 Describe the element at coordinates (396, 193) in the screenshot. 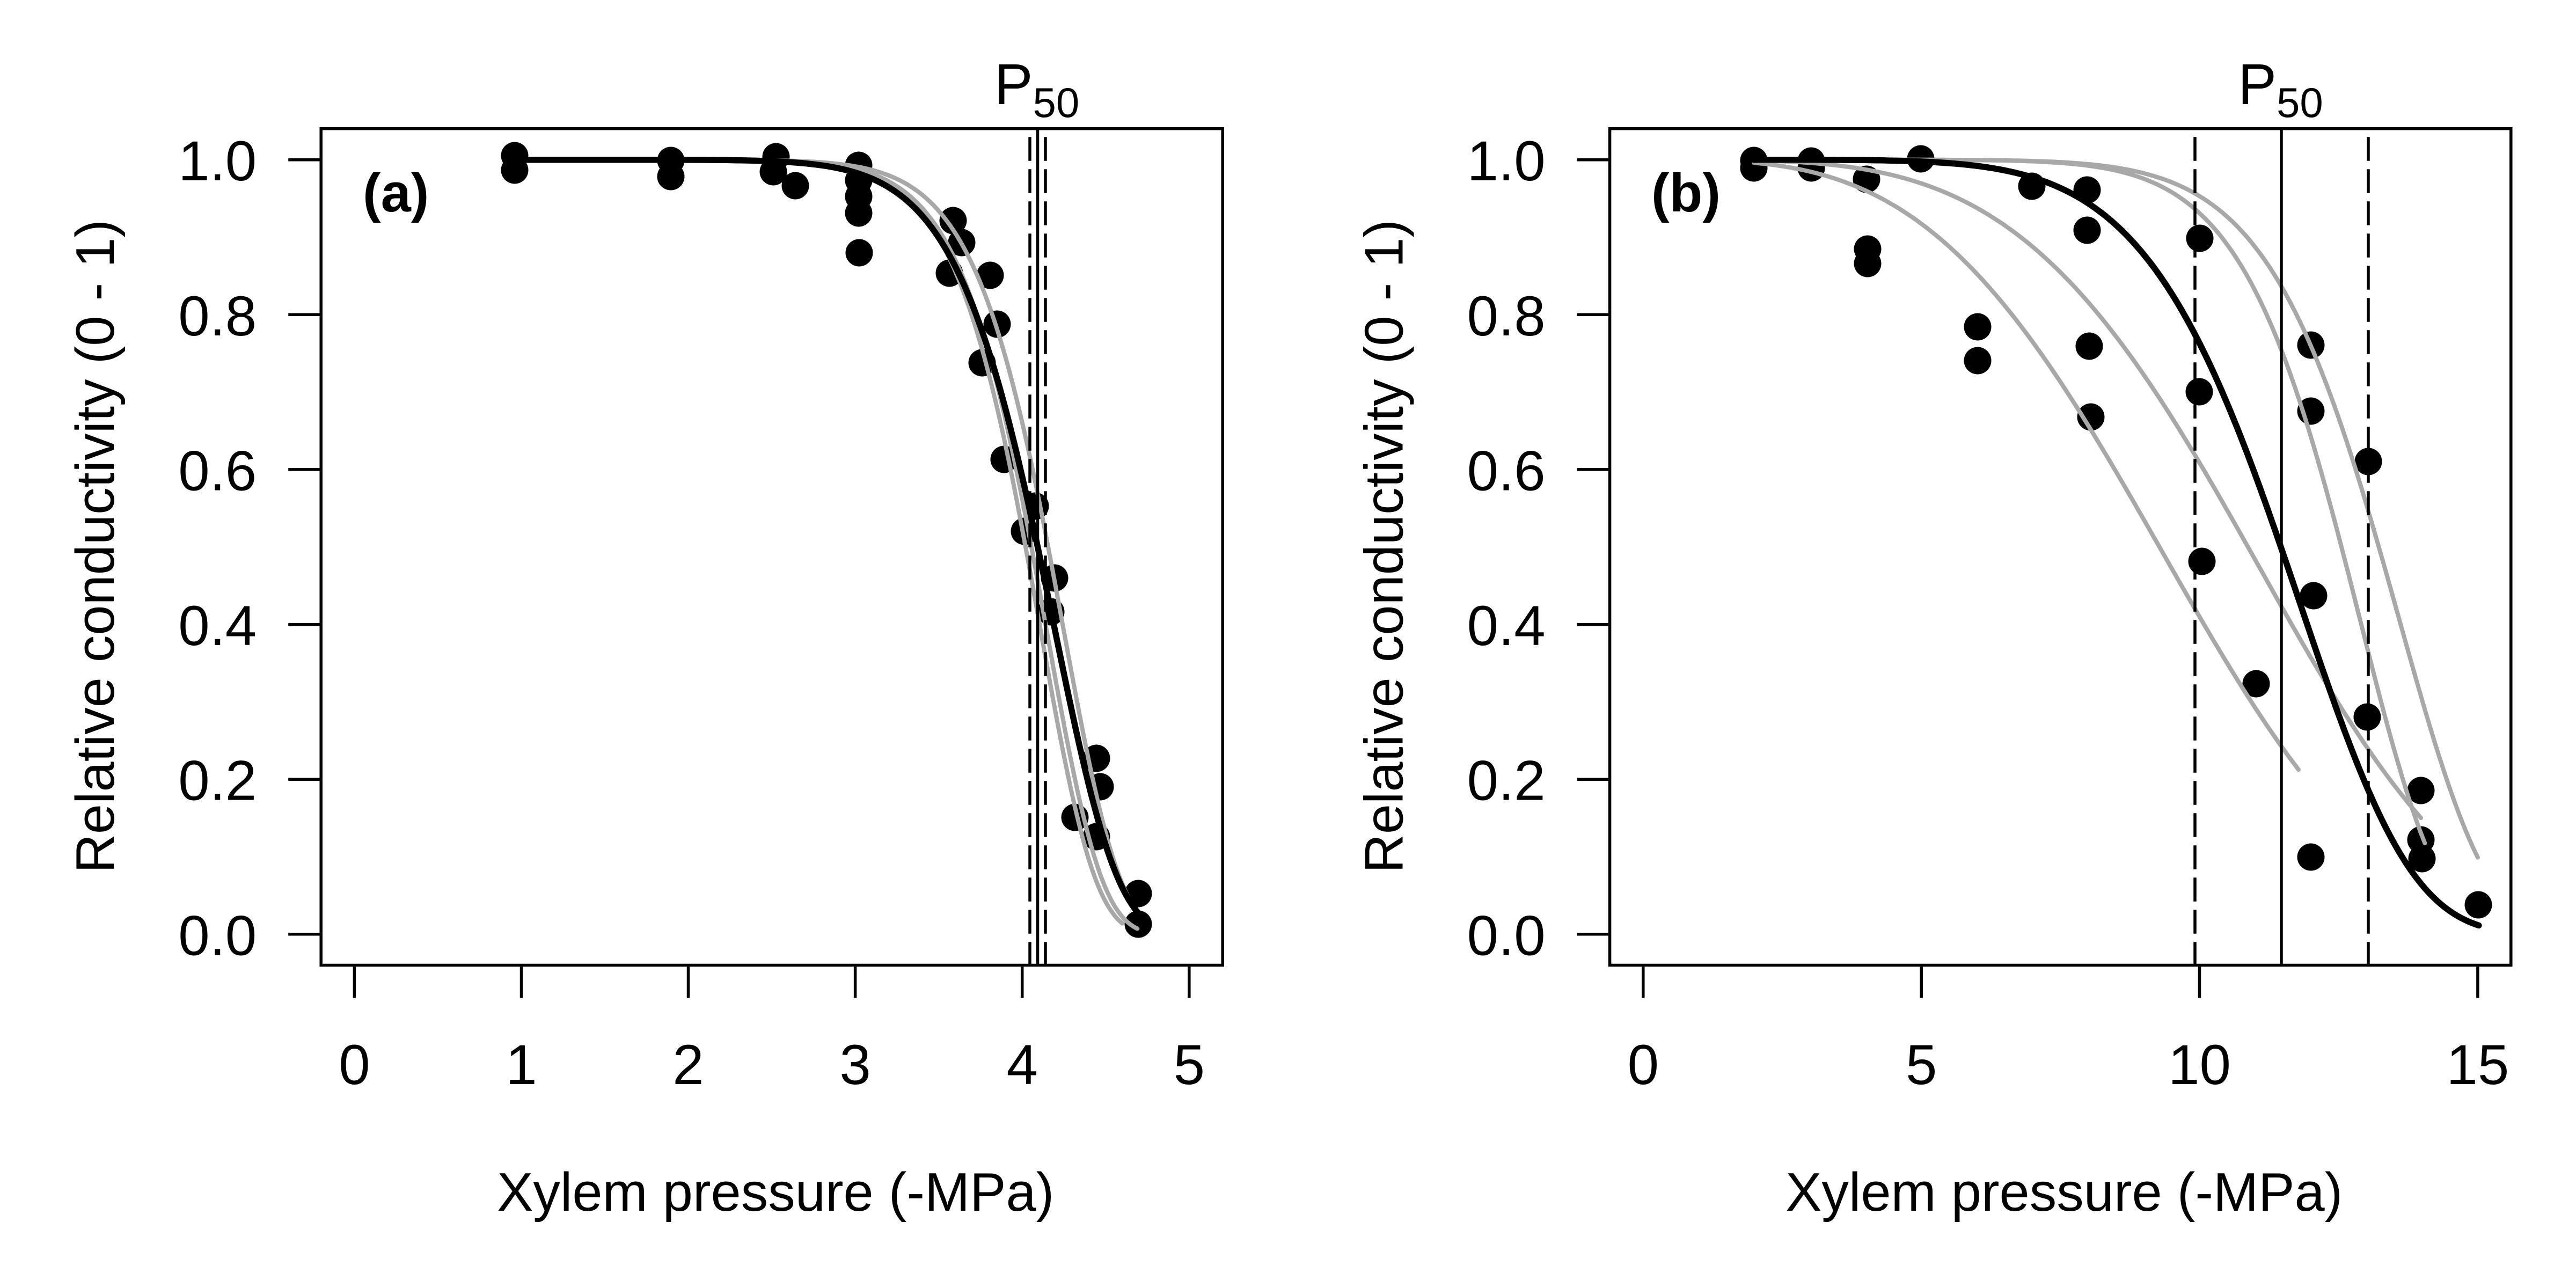

I see `svg-text: (a)` at that location.